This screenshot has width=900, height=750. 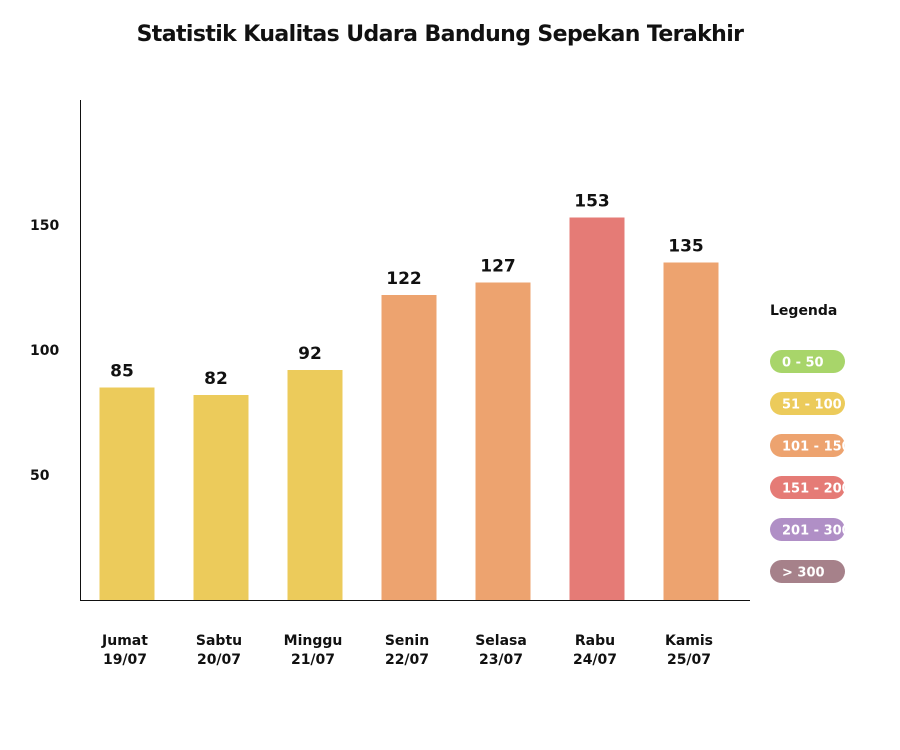 What do you see at coordinates (122, 372) in the screenshot?
I see `bar-value-label: 85` at bounding box center [122, 372].